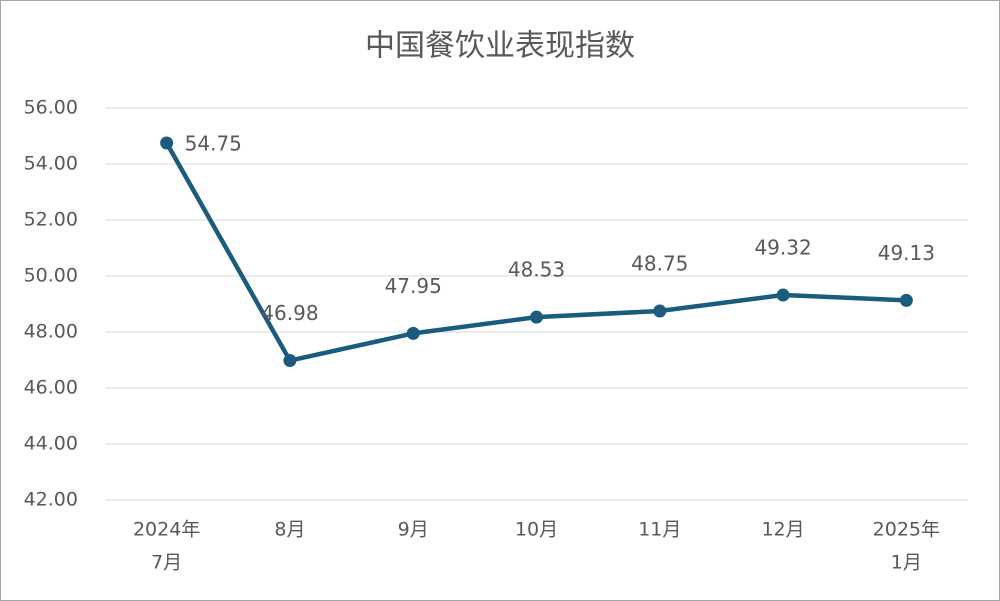  Describe the element at coordinates (782, 248) in the screenshot. I see `data-label: 49.32` at that location.